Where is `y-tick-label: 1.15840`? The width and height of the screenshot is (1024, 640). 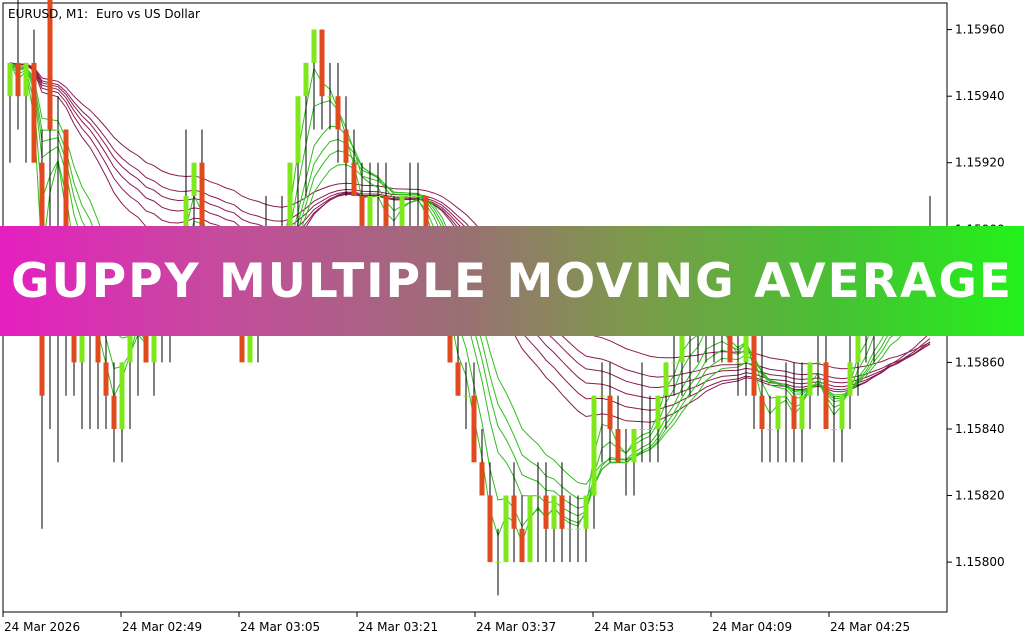 y-tick-label: 1.15840 is located at coordinates (980, 429).